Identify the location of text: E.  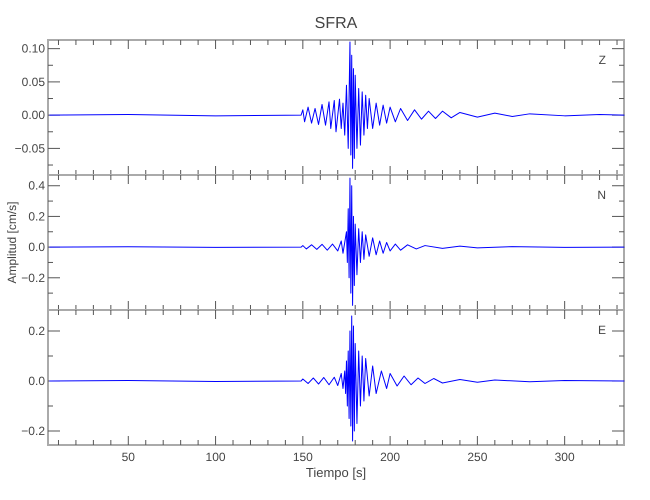
(602, 330).